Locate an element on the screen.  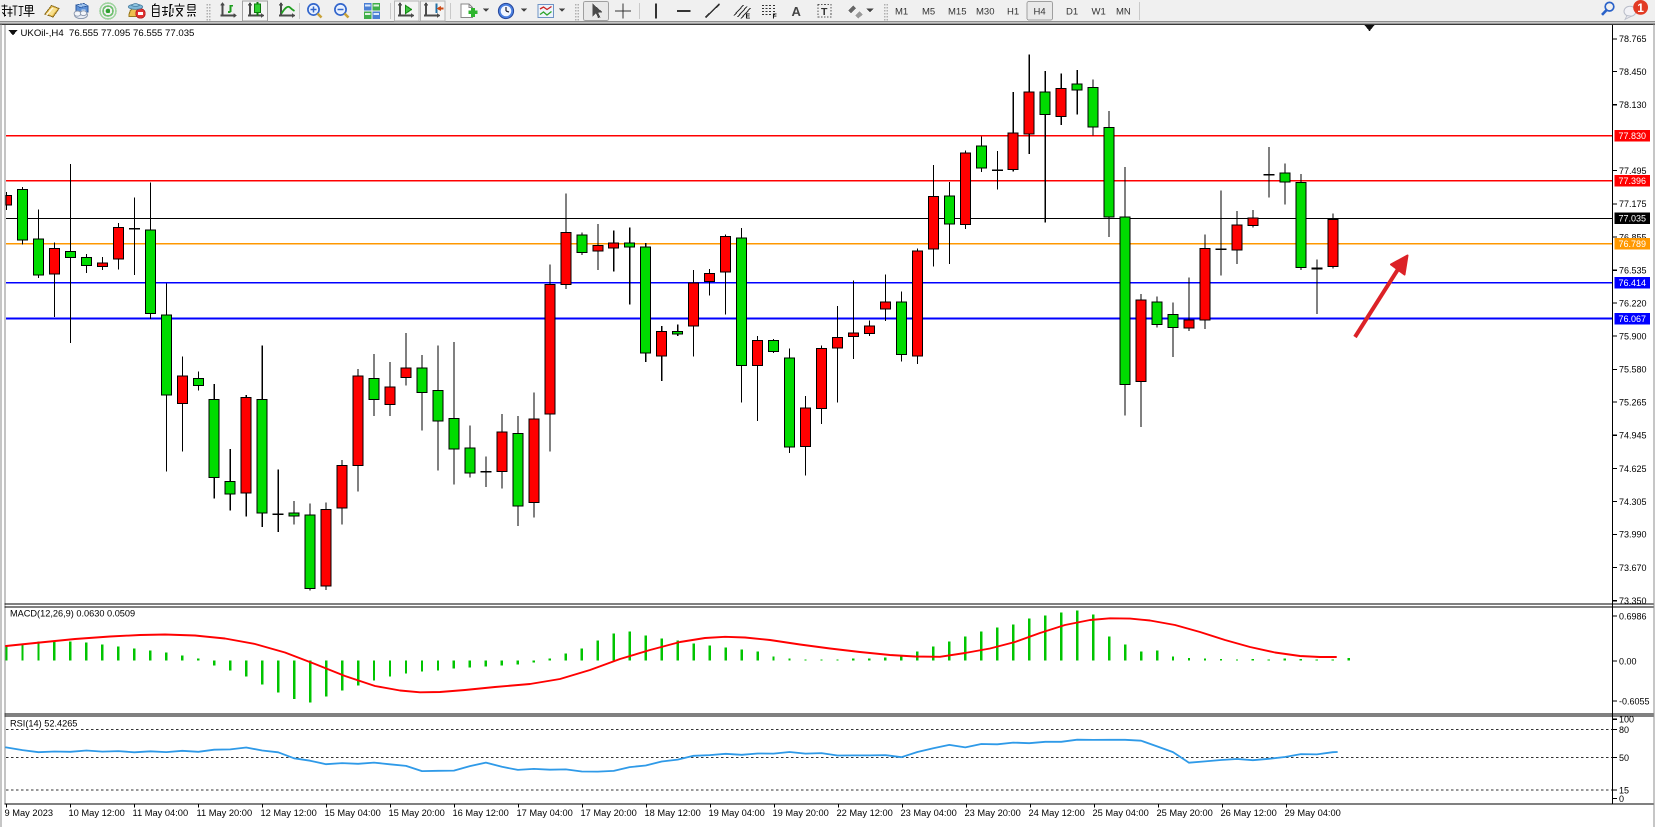
svg-text: 11 May 20:00 is located at coordinates (225, 813).